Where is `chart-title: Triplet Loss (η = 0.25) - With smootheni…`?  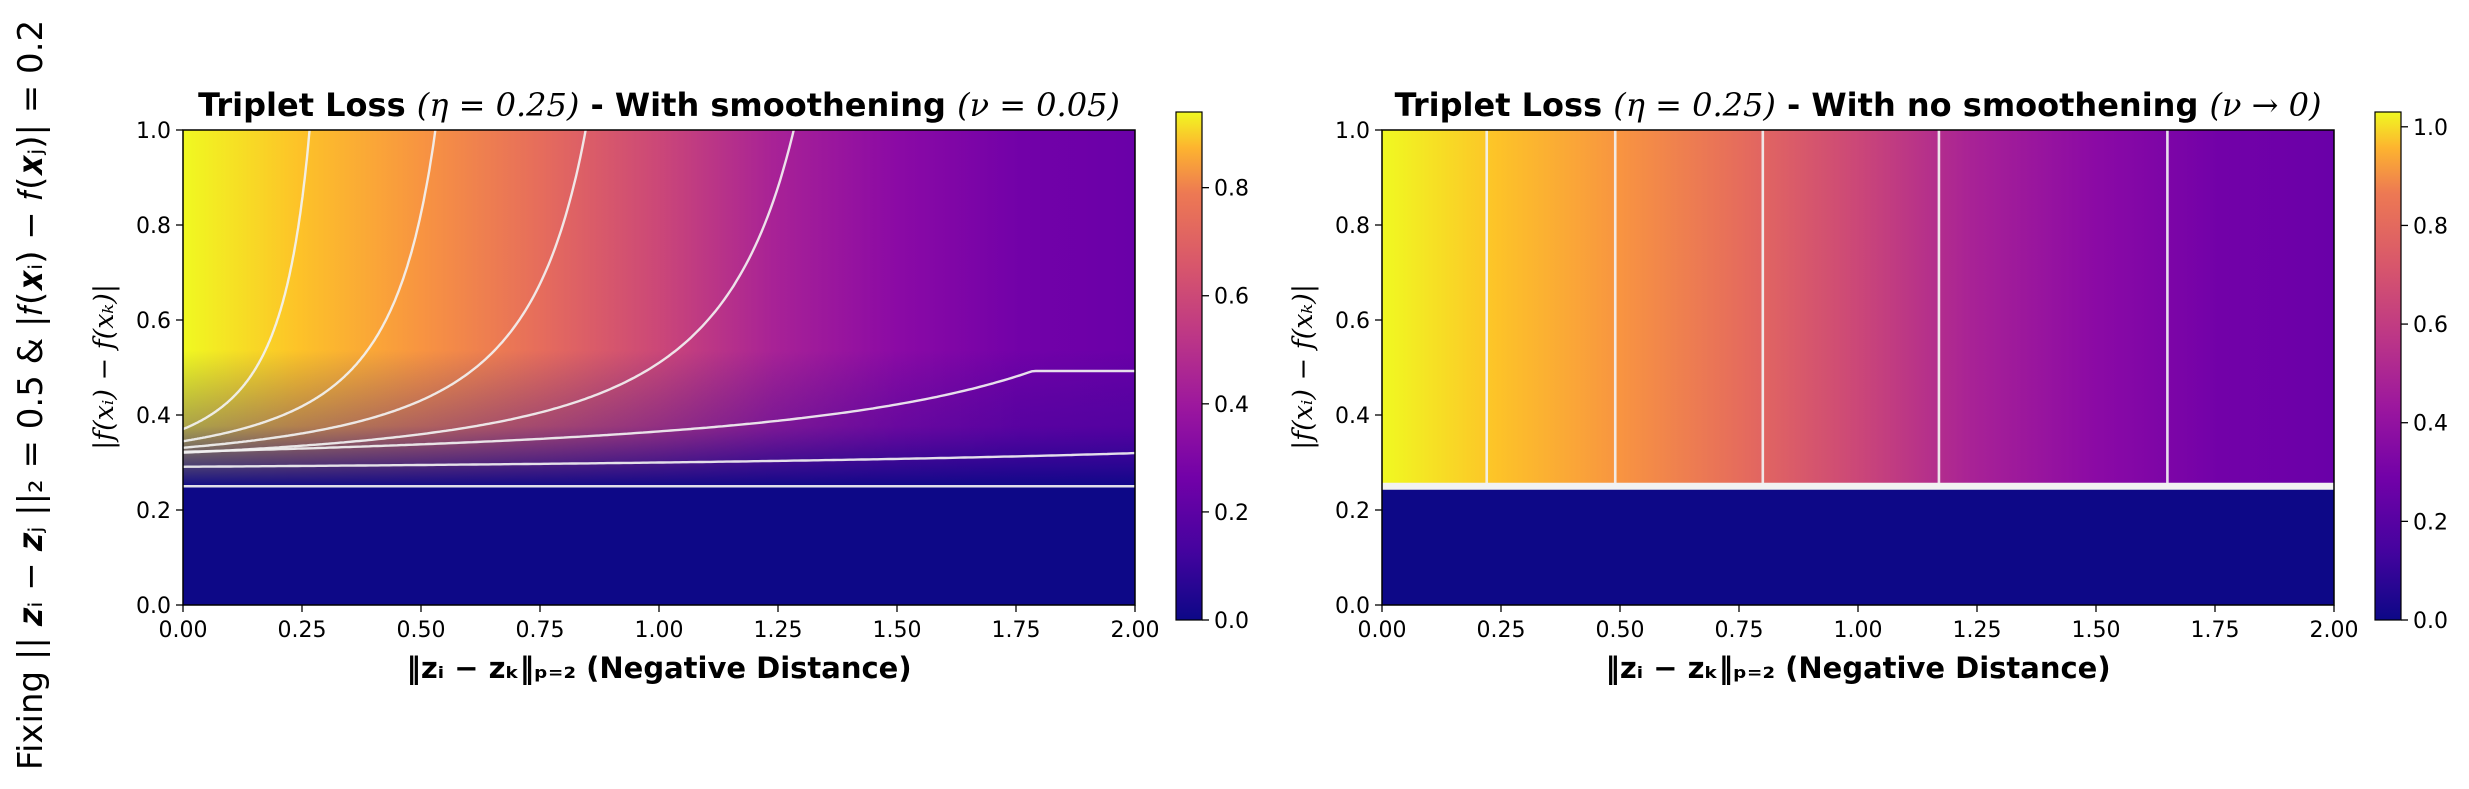 chart-title: Triplet Loss (η = 0.25) - With smootheni… is located at coordinates (659, 105).